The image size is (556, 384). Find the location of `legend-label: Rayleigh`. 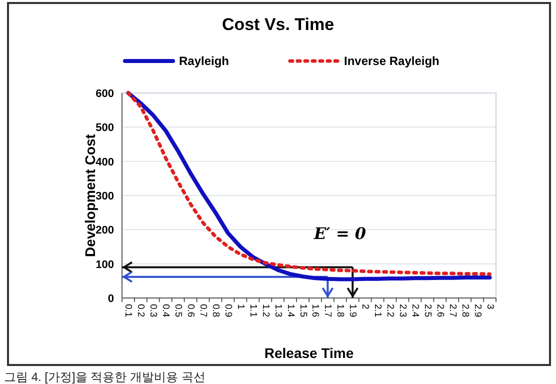

legend-label: Rayleigh is located at coordinates (204, 61).